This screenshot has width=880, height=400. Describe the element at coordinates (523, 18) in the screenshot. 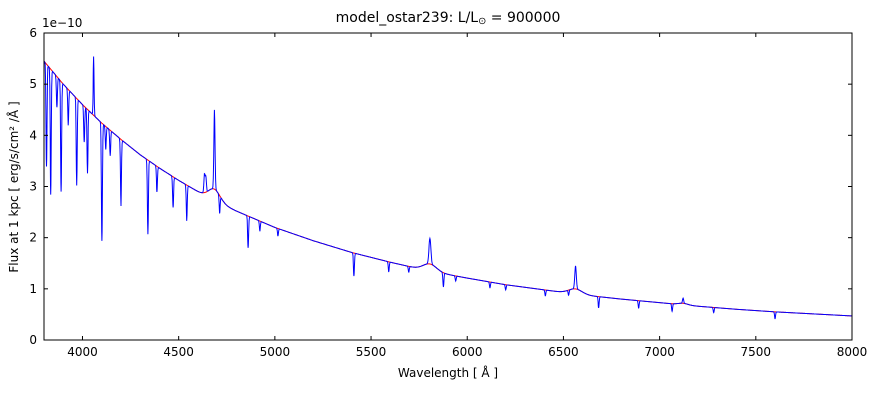

I see `title-value: = 900000` at that location.